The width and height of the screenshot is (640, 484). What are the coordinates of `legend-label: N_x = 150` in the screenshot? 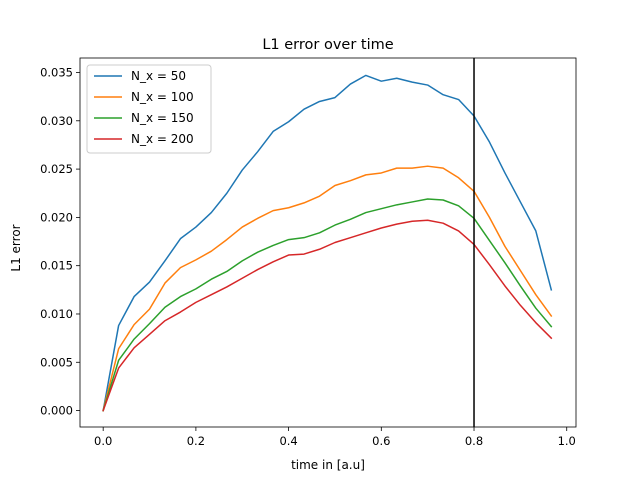 It's located at (162, 118).